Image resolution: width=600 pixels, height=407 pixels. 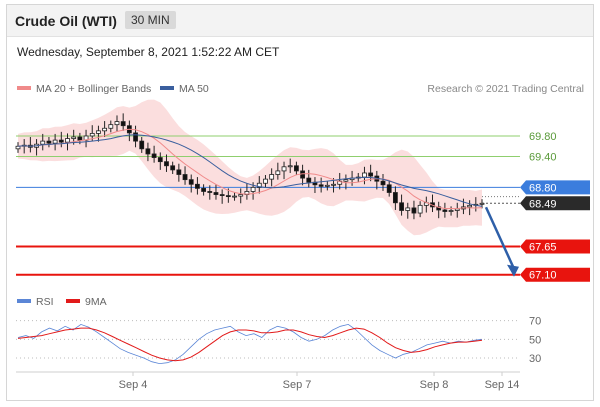 I want to click on timeframe-badge: 30 MIN, so click(x=150, y=20).